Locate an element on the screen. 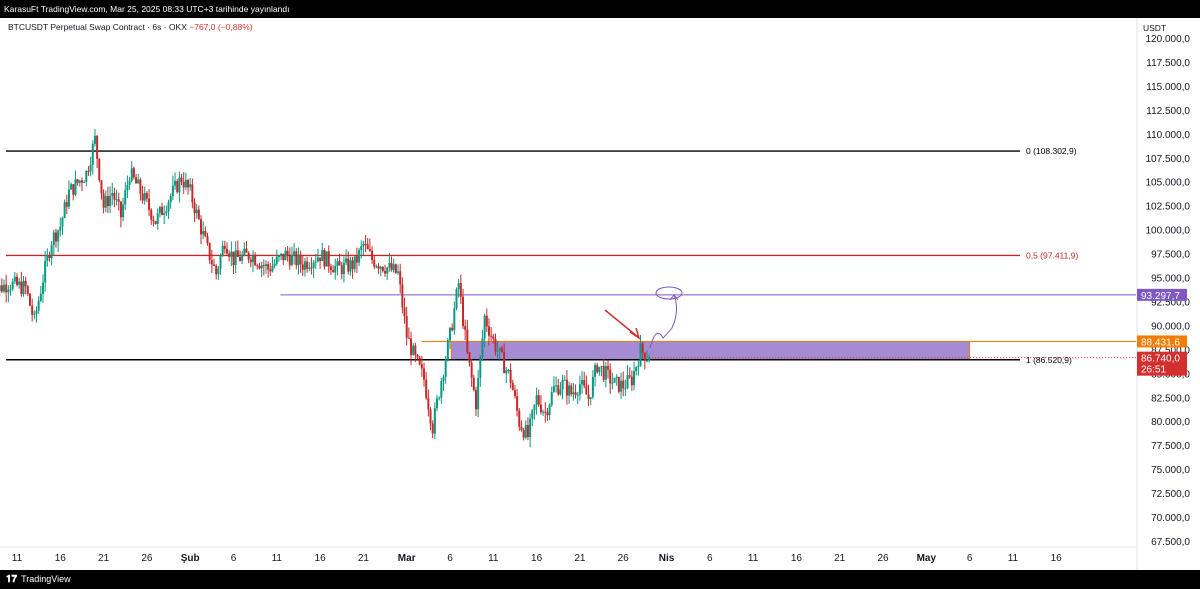 The height and width of the screenshot is (589, 1200). x-tick-label: Nis is located at coordinates (667, 558).